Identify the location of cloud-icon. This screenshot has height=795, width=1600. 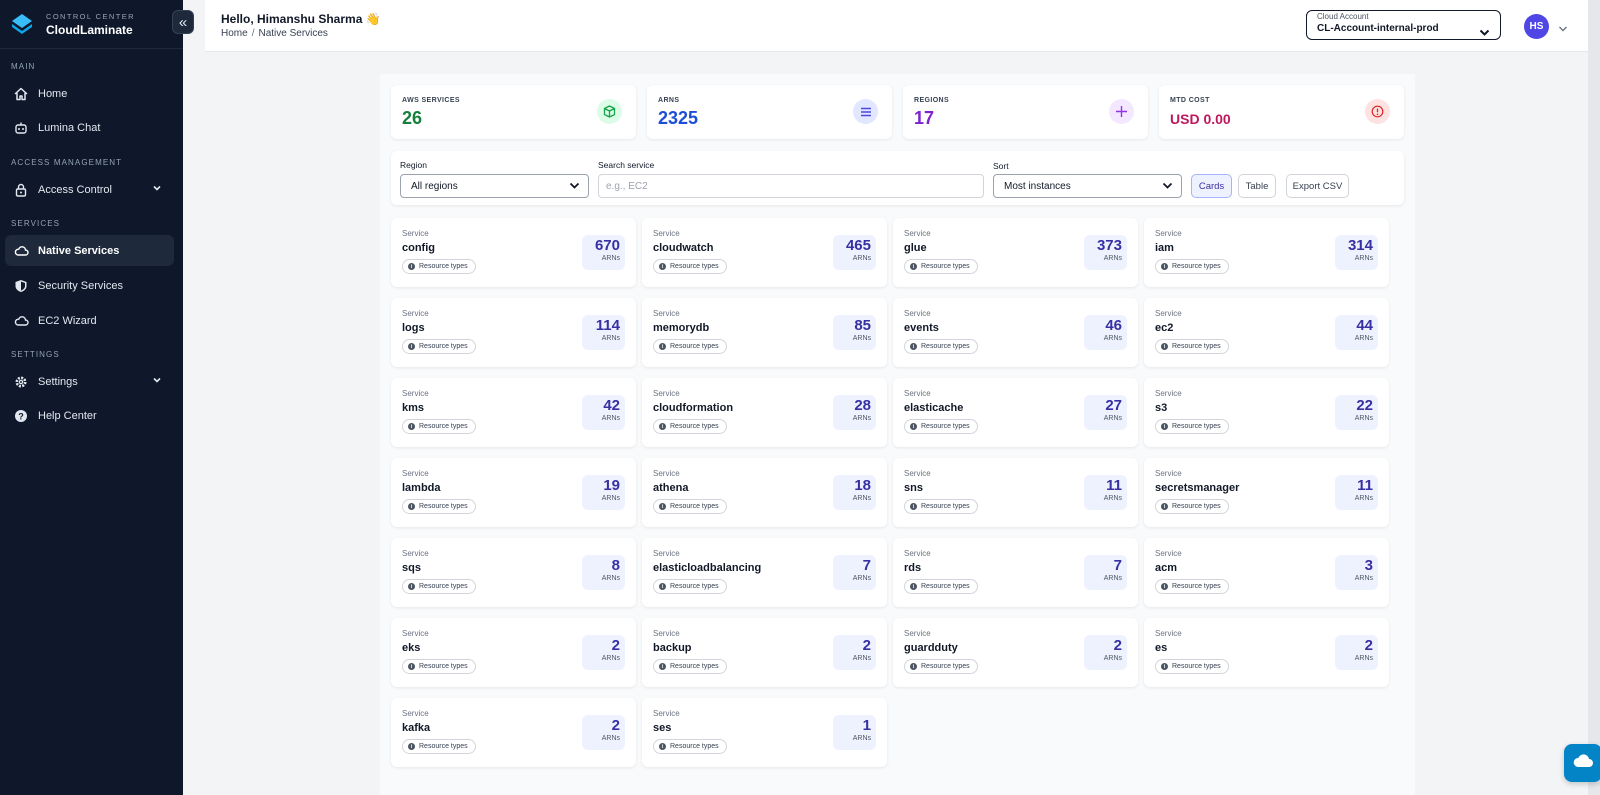
(1583, 763).